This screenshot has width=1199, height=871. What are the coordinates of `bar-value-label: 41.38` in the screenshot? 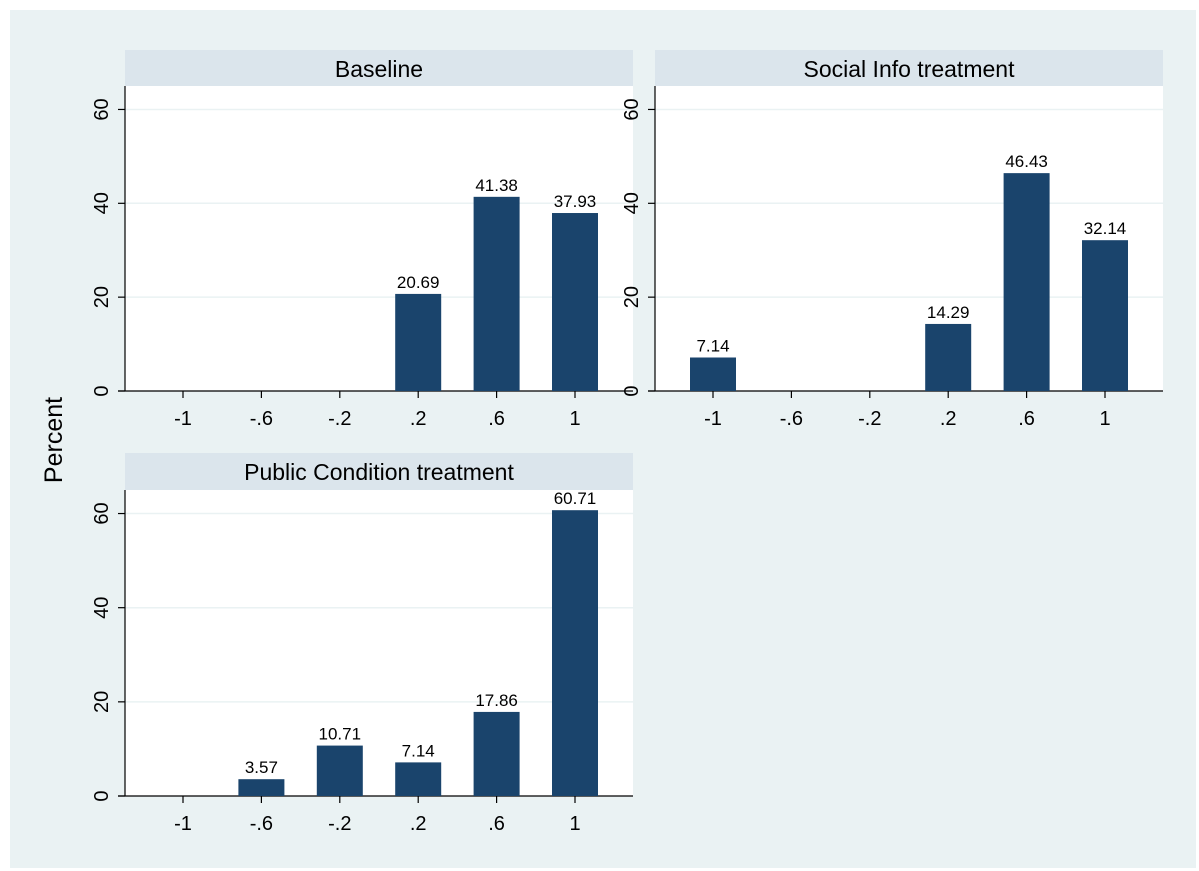 It's located at (496, 185).